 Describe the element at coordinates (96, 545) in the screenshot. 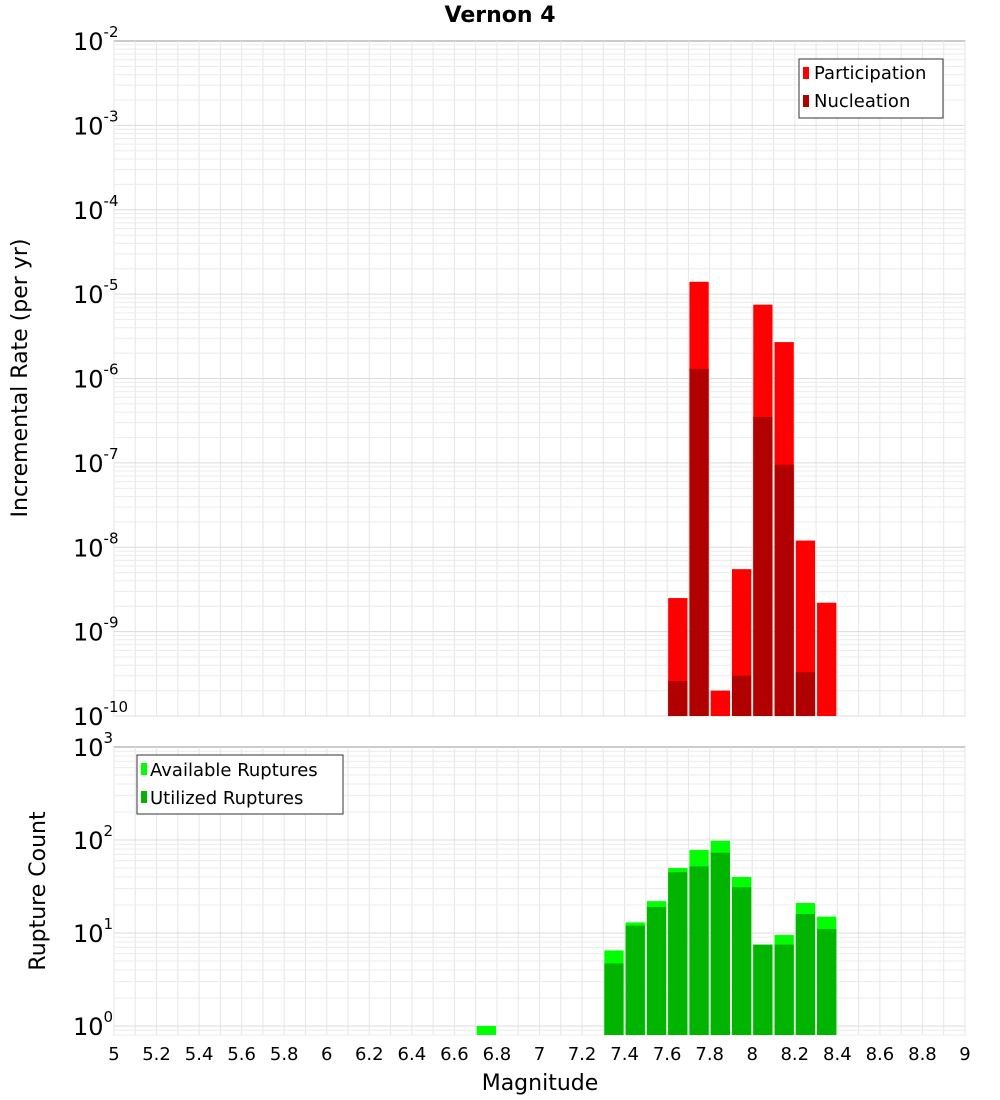

I see `rate-y-tick-label: 10⁻⁸` at that location.